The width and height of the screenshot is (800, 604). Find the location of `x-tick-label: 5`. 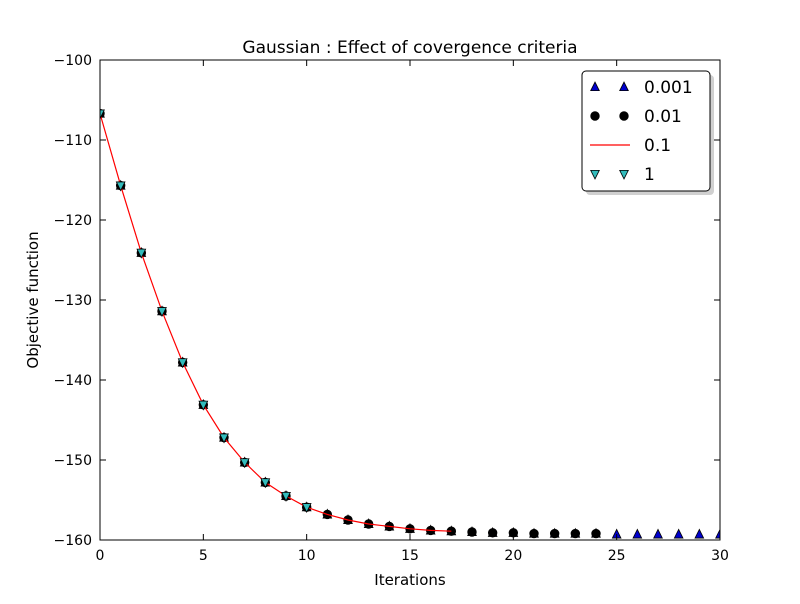

x-tick-label: 5 is located at coordinates (203, 556).